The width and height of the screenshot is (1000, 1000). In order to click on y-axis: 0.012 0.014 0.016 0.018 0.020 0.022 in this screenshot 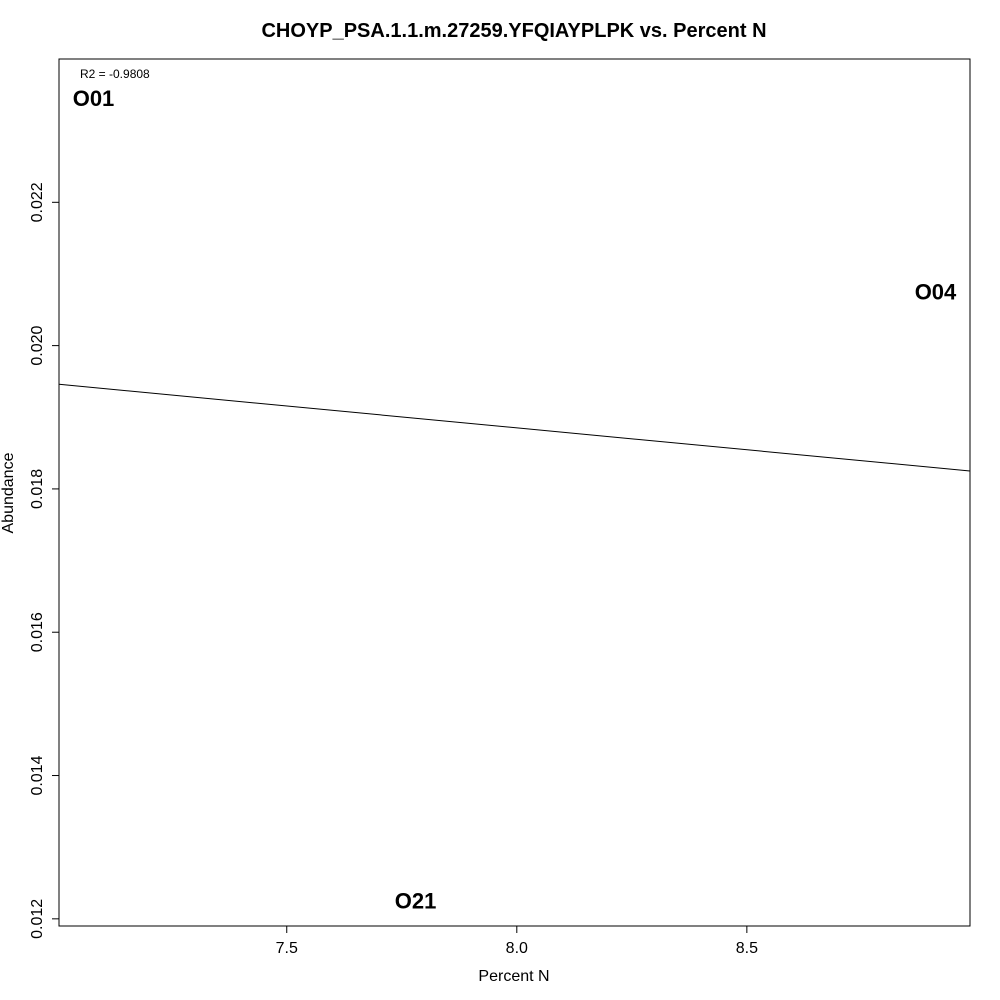, I will do `click(44, 560)`.